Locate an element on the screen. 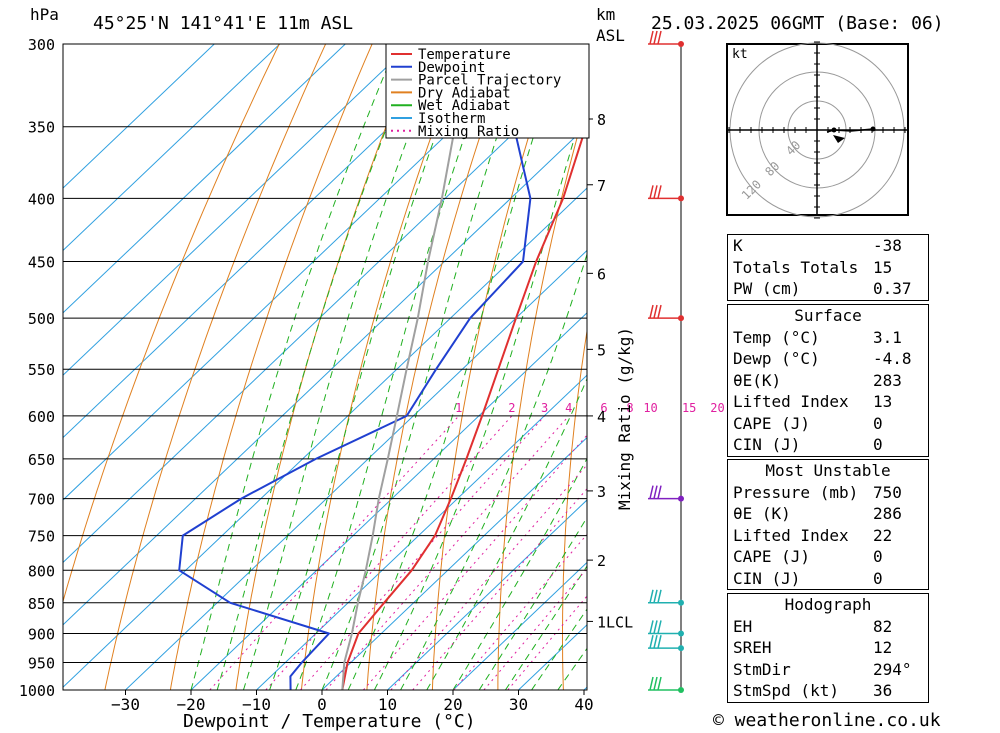 This screenshot has height=733, width=1000. eh-row: EH 82 is located at coordinates (828, 627).